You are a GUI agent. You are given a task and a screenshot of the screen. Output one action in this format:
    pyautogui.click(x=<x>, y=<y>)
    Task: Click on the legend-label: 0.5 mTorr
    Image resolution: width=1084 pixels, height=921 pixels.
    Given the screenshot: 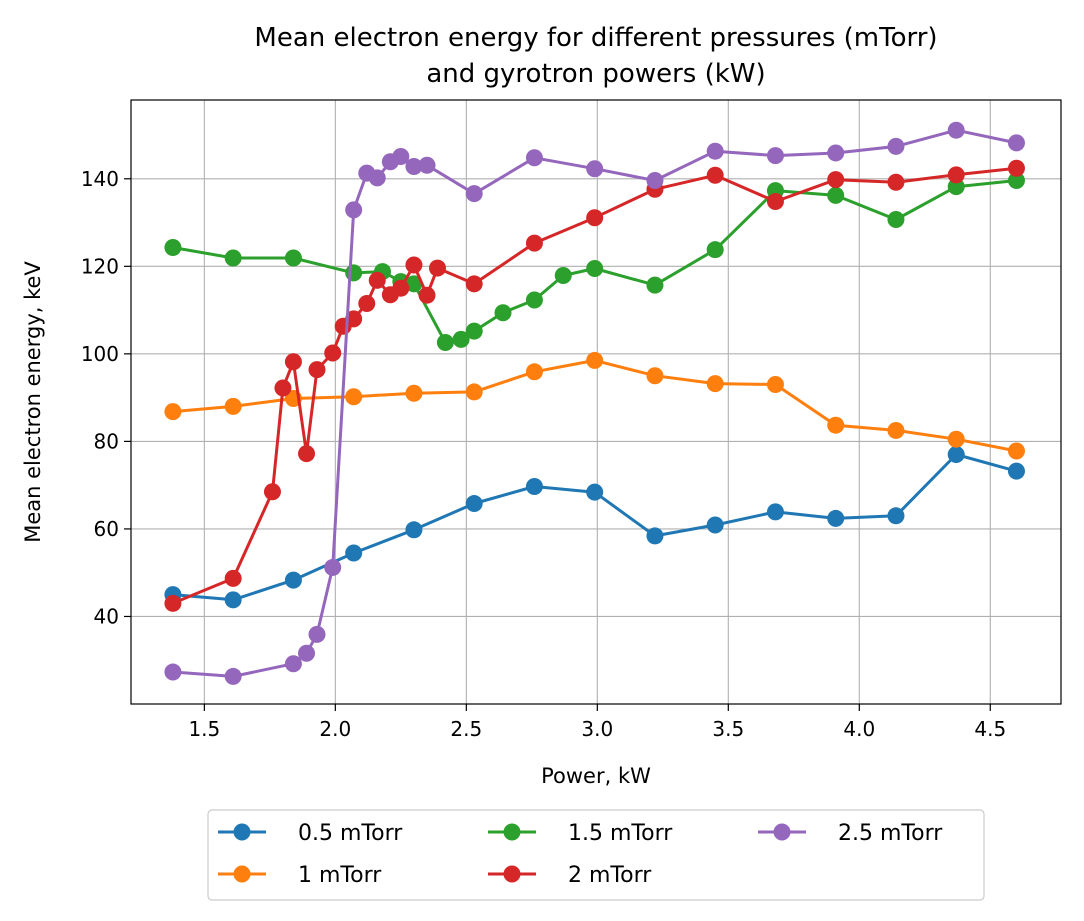 What is the action you would take?
    pyautogui.click(x=350, y=833)
    